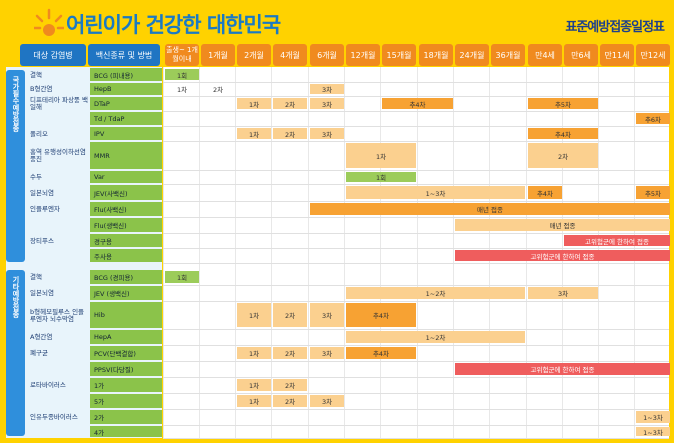 Image resolution: width=674 pixels, height=443 pixels. Describe the element at coordinates (41, 89) in the screenshot. I see `disease-label: B형간염` at that location.